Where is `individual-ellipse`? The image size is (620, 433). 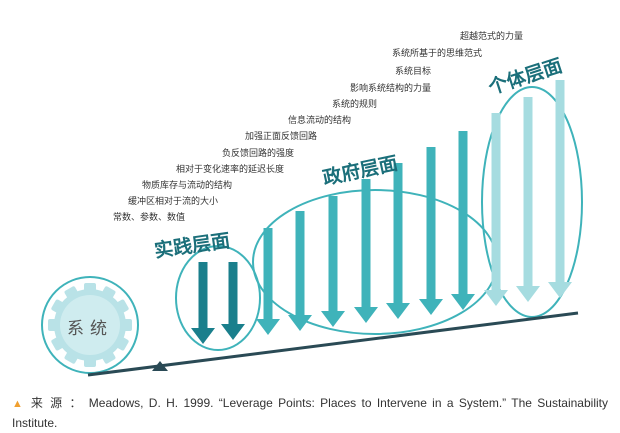 individual-ellipse is located at coordinates (532, 202).